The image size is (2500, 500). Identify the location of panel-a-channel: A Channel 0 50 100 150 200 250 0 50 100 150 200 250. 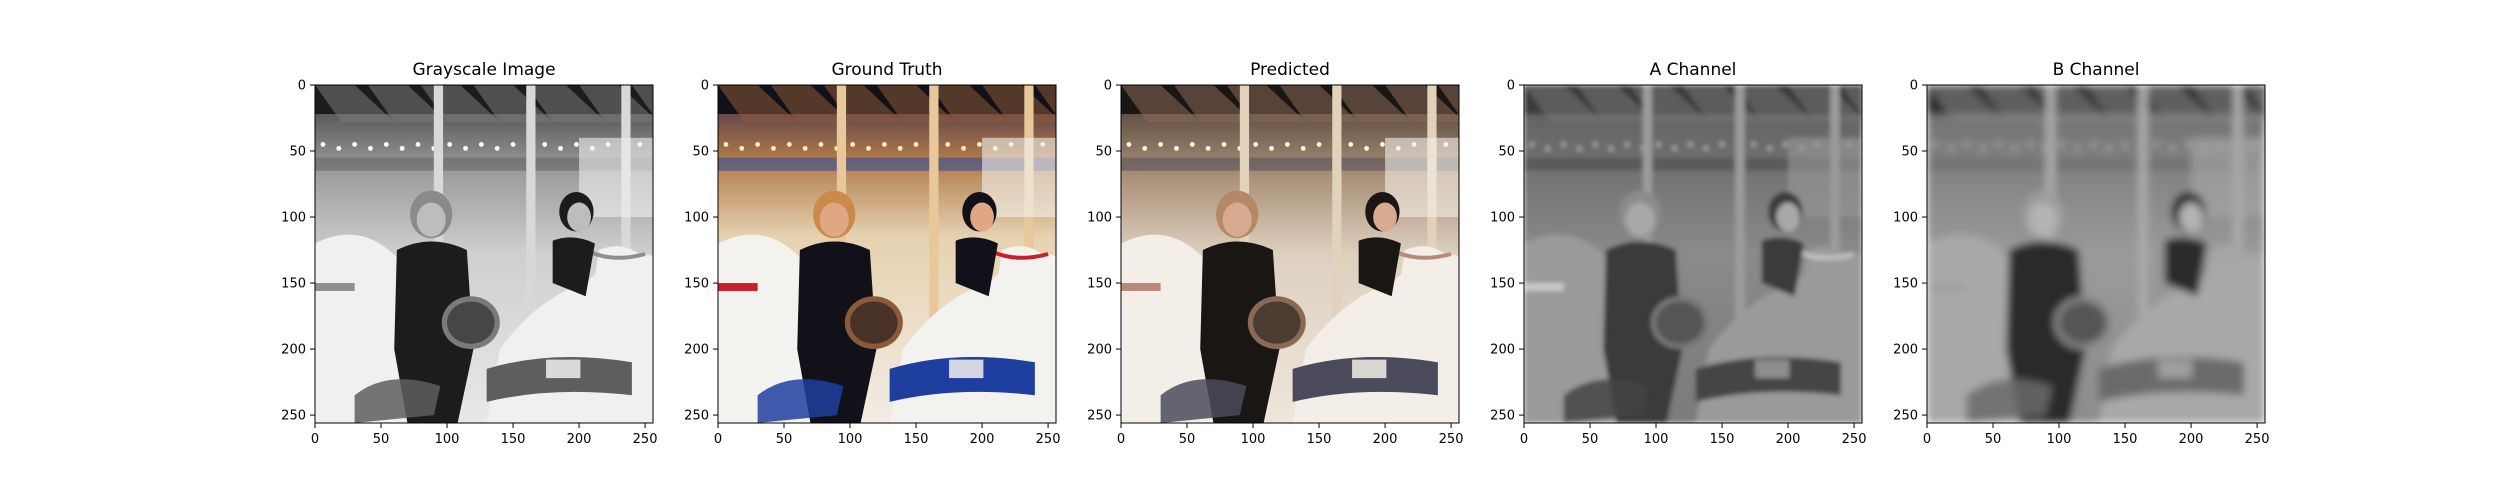
(1678, 253).